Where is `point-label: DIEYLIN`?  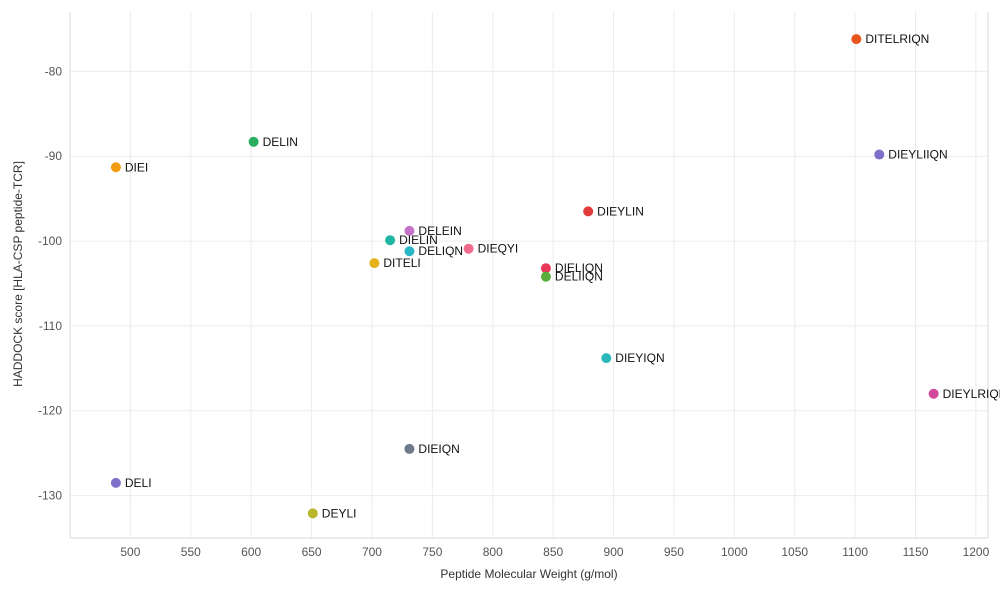
point-label: DIEYLIN is located at coordinates (620, 211).